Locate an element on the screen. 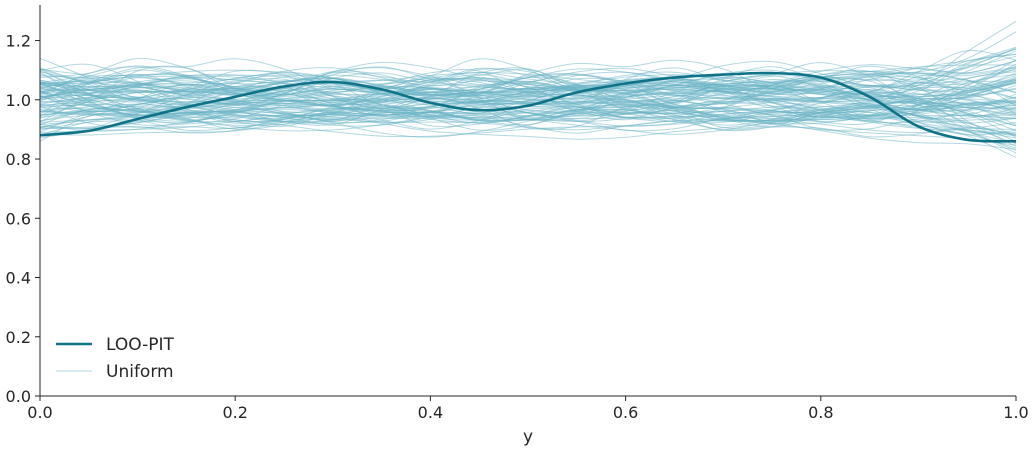 The image size is (1035, 450). x-tick-label: 0.4 is located at coordinates (430, 412).